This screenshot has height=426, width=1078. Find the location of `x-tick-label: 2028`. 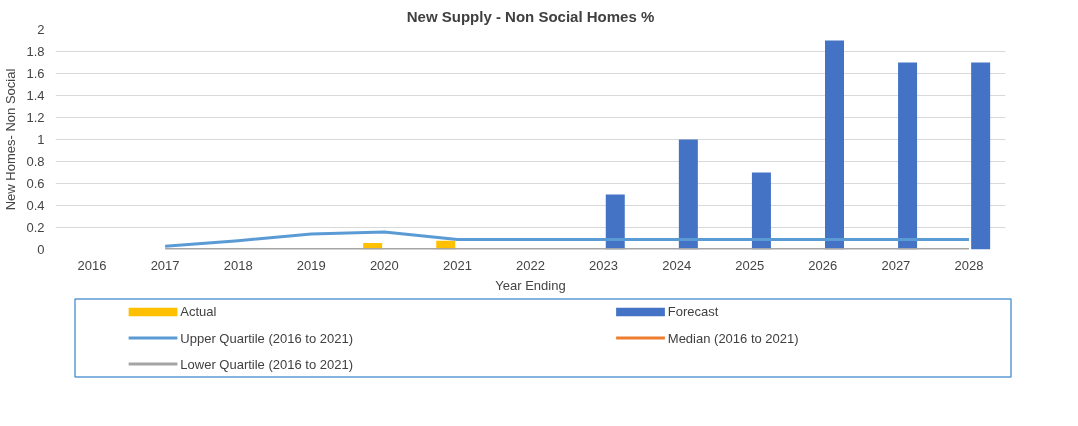

x-tick-label: 2028 is located at coordinates (969, 265).